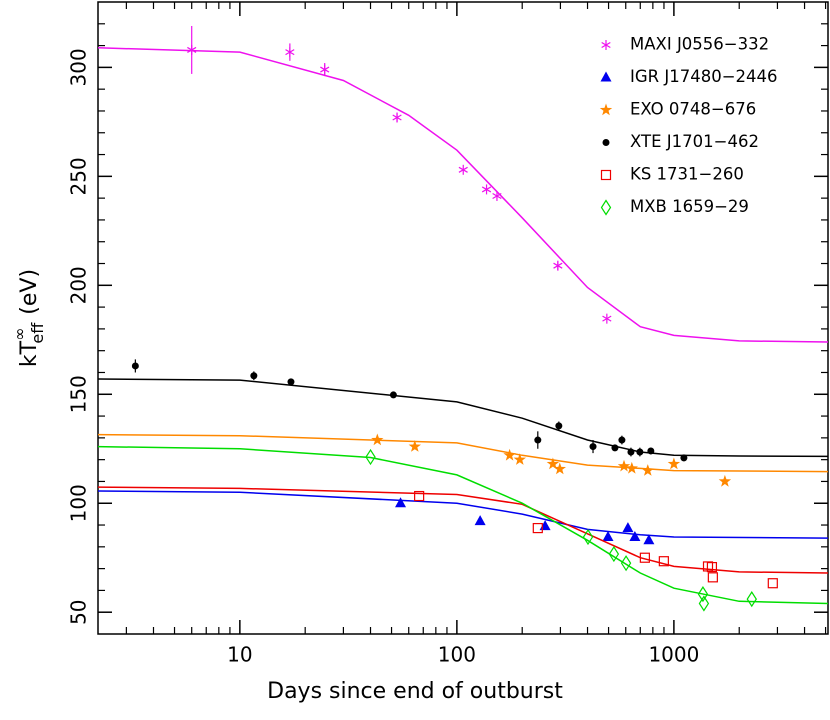 This screenshot has width=830, height=720. Describe the element at coordinates (415, 691) in the screenshot. I see `x-axis-label: Days since end of outburst` at that location.